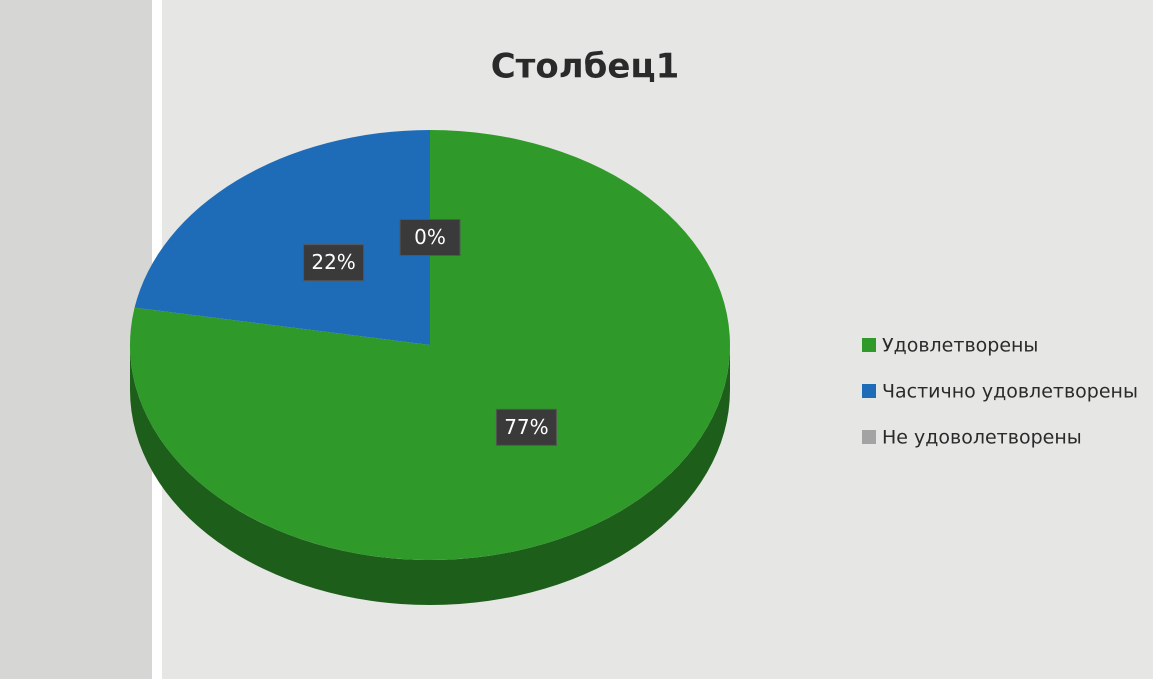  I want to click on data-label: 77%, so click(526, 427).